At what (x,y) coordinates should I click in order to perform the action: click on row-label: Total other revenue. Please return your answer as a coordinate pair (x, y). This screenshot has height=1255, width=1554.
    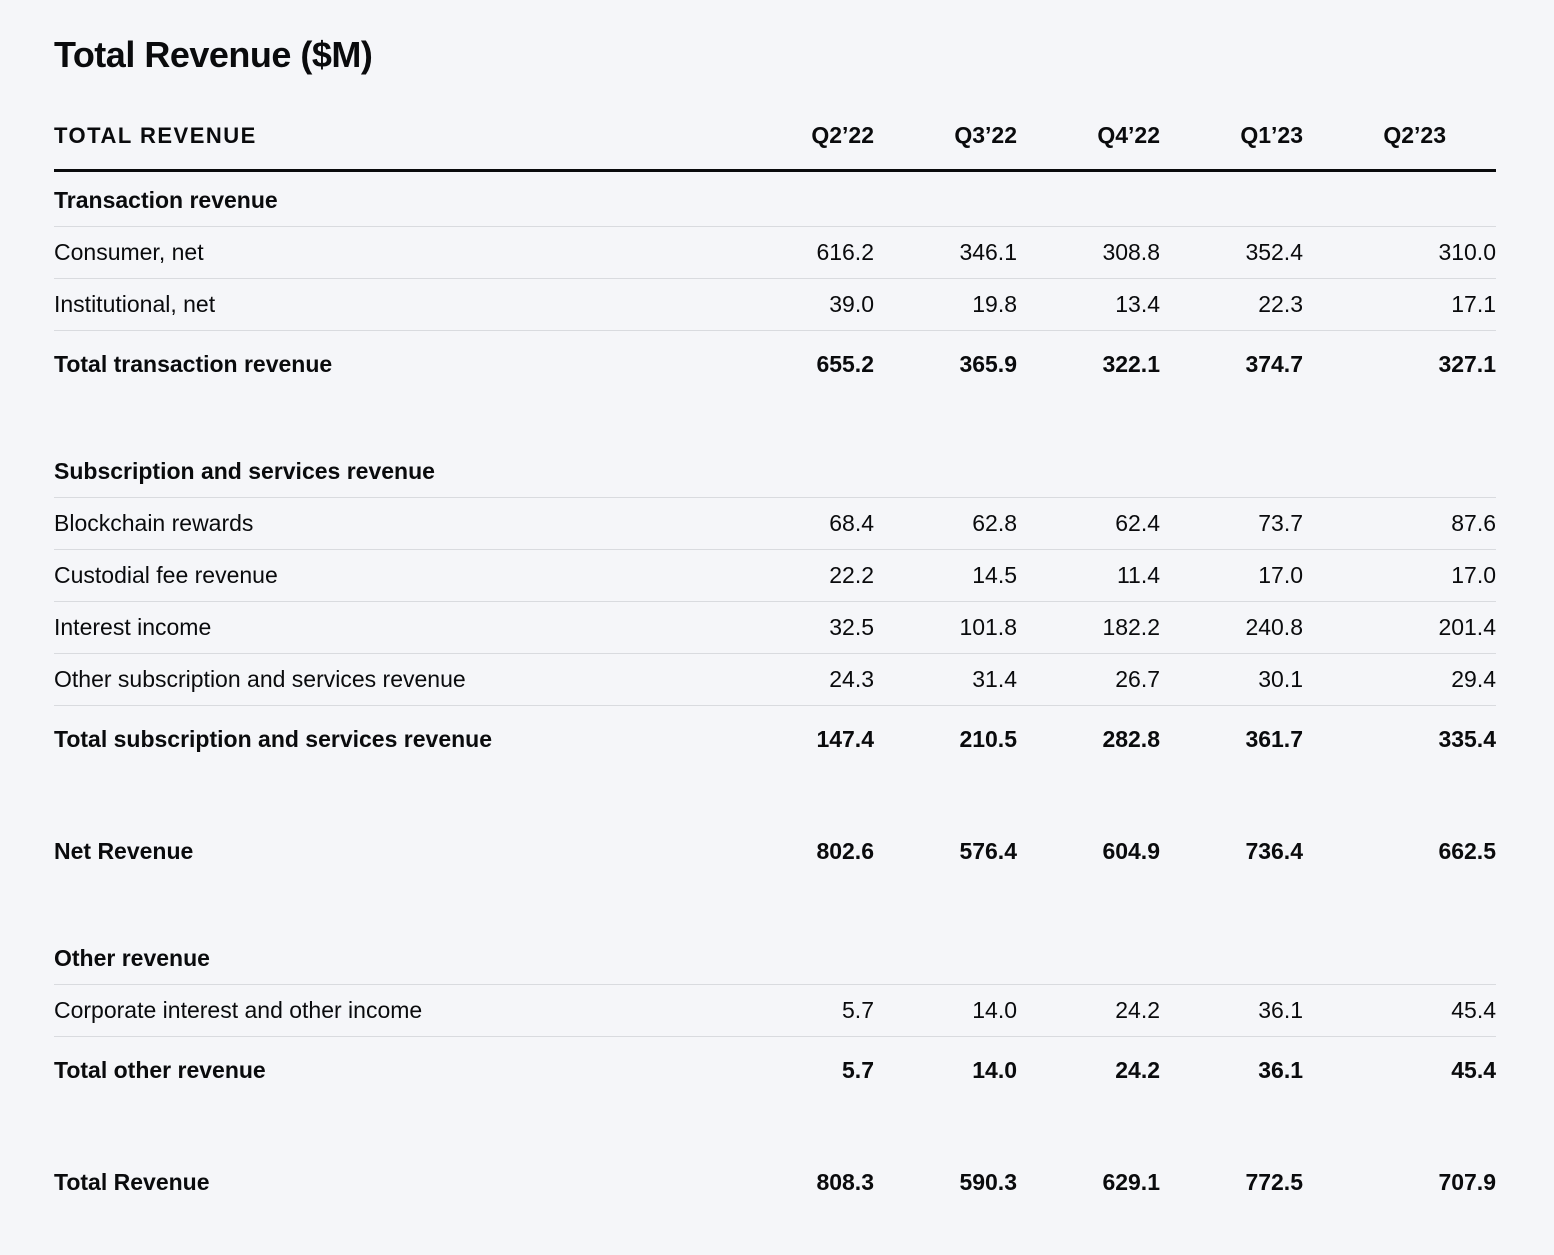
    Looking at the image, I should click on (160, 1070).